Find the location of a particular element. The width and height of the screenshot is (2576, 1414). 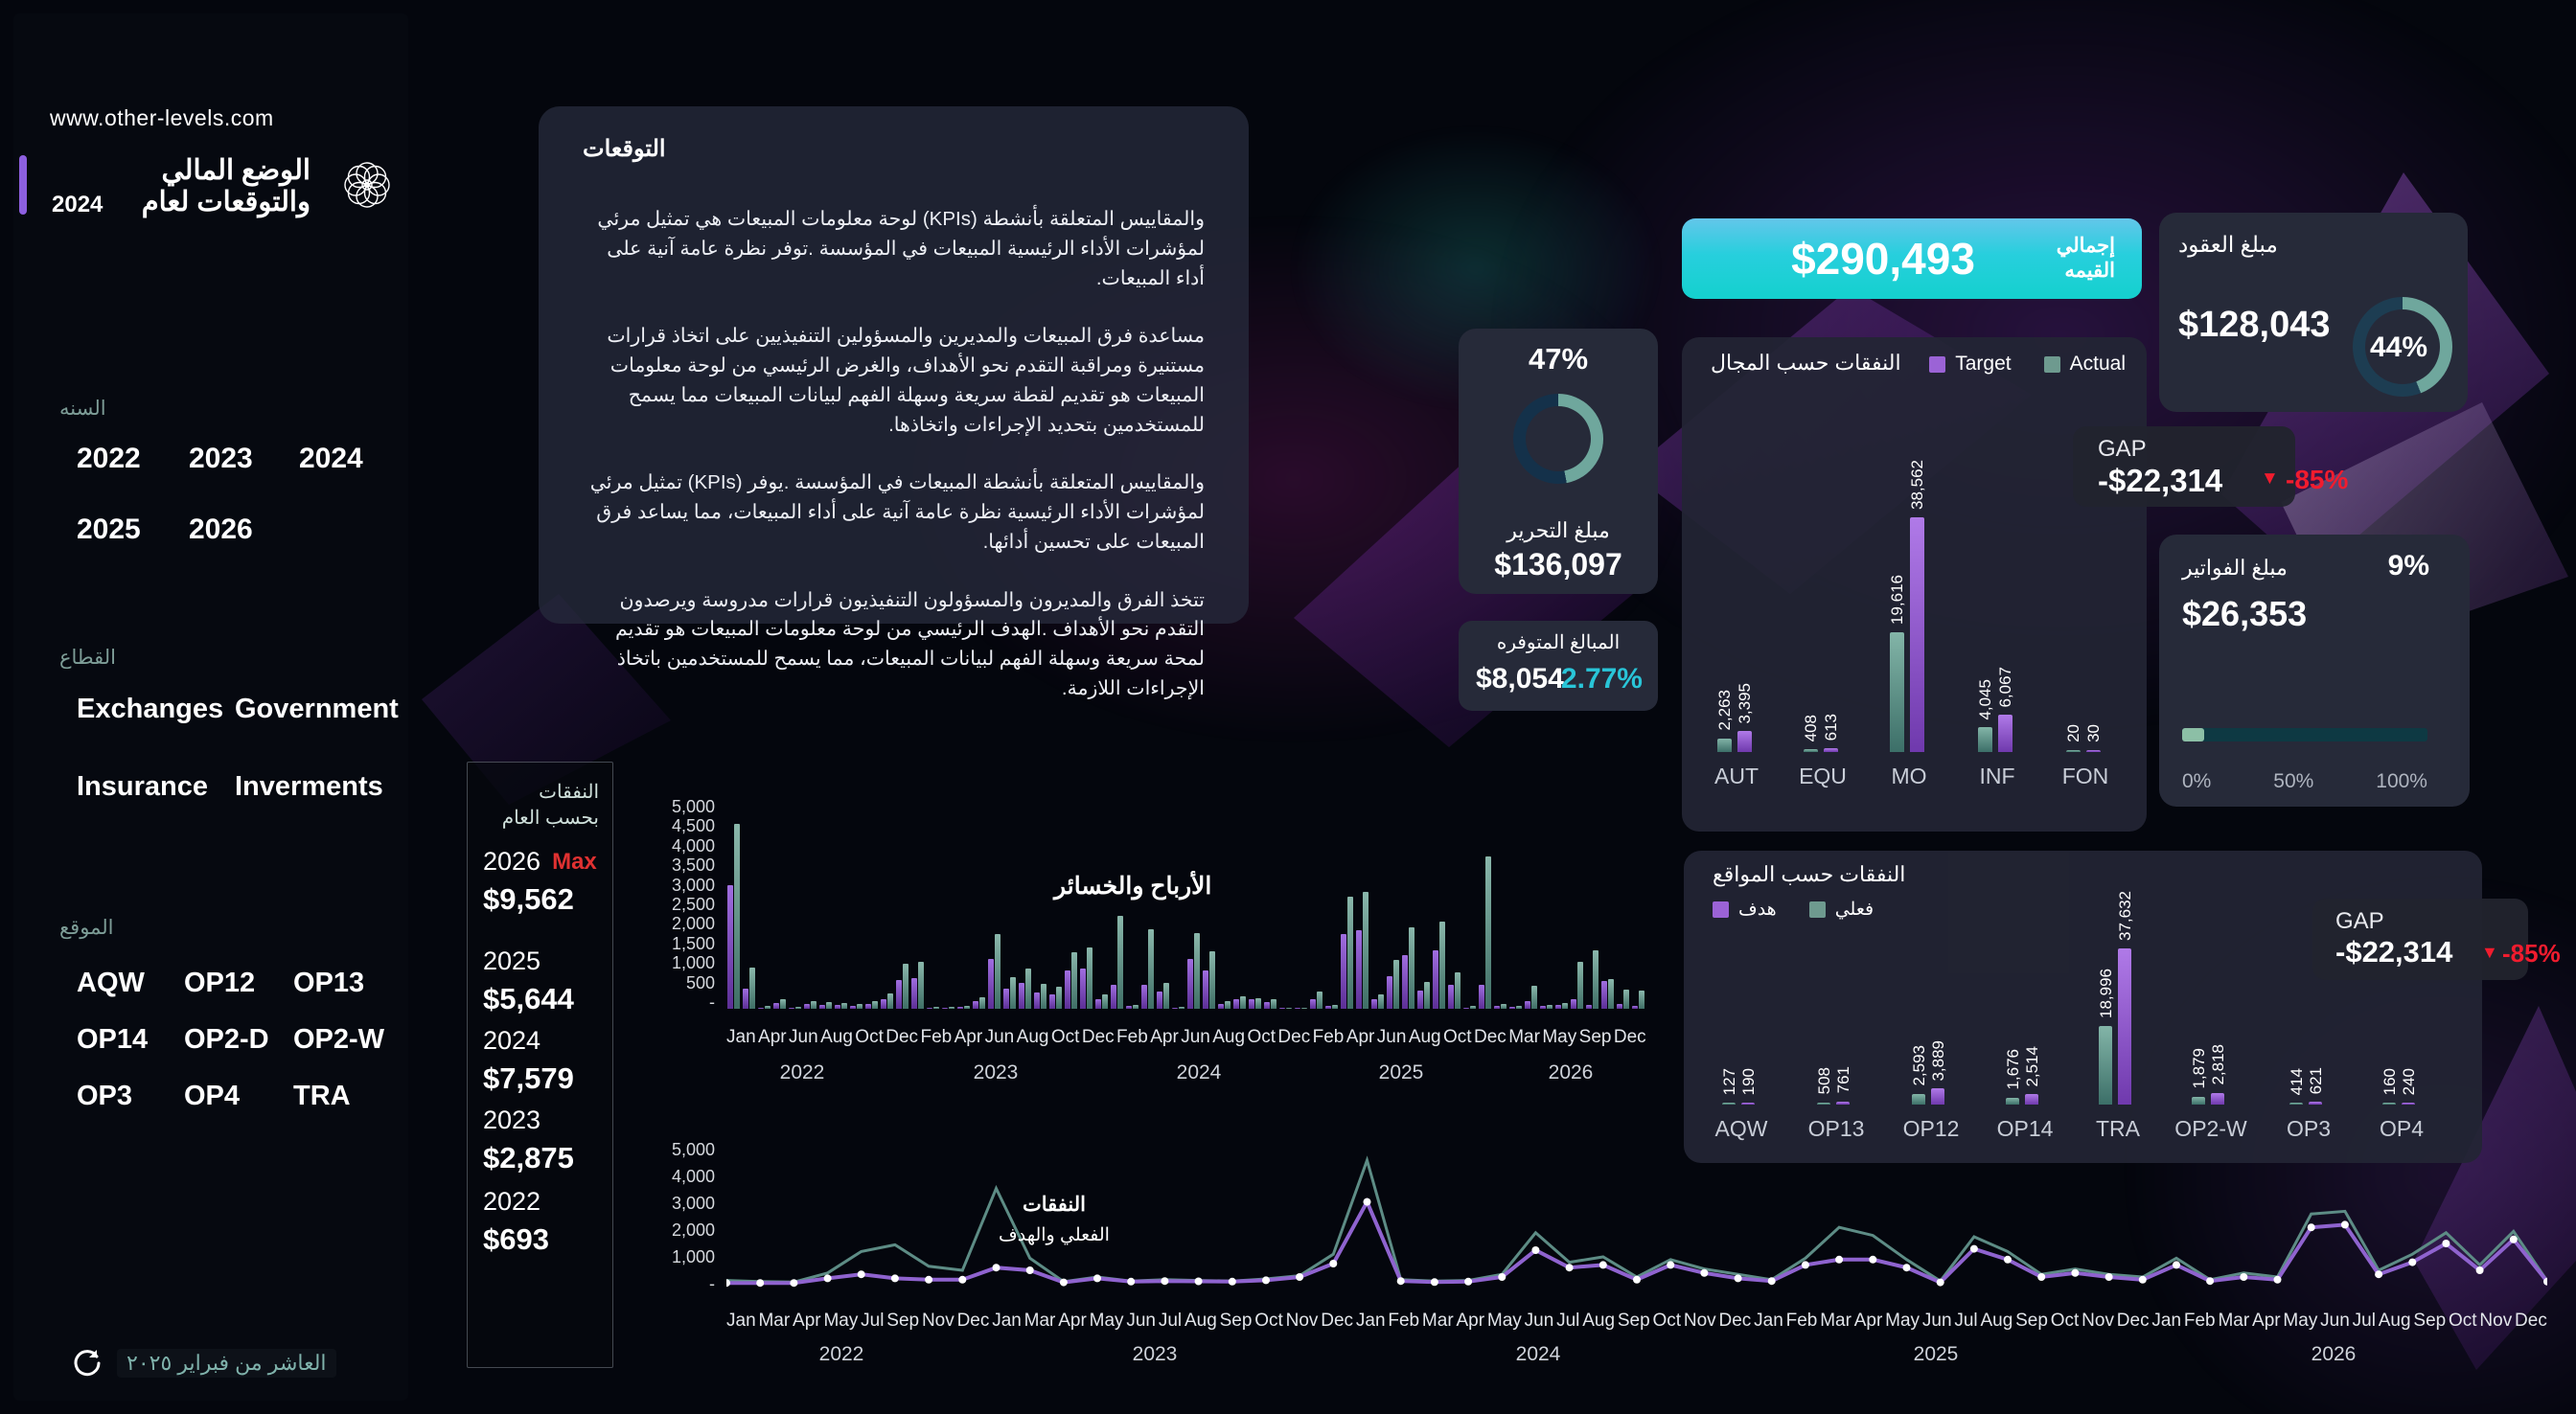

sector-option-inverments: Inverments is located at coordinates (309, 787).